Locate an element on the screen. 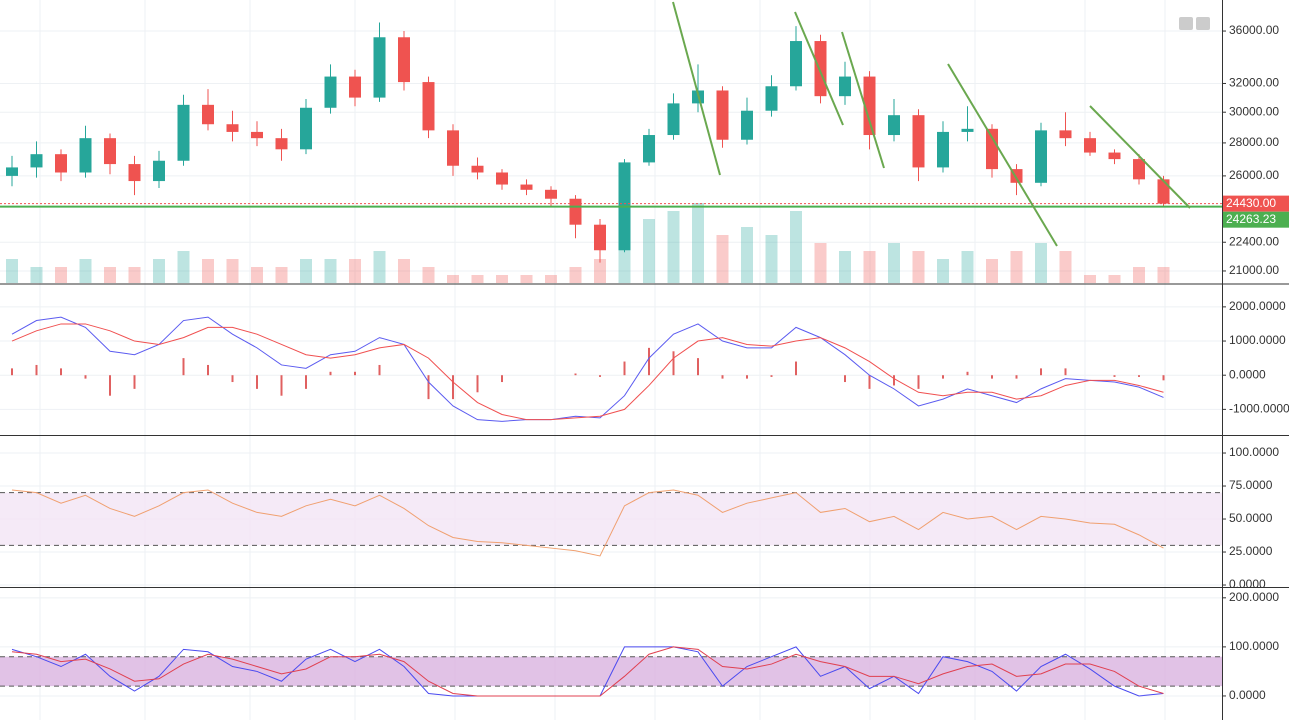  rsi-line is located at coordinates (587, 523).